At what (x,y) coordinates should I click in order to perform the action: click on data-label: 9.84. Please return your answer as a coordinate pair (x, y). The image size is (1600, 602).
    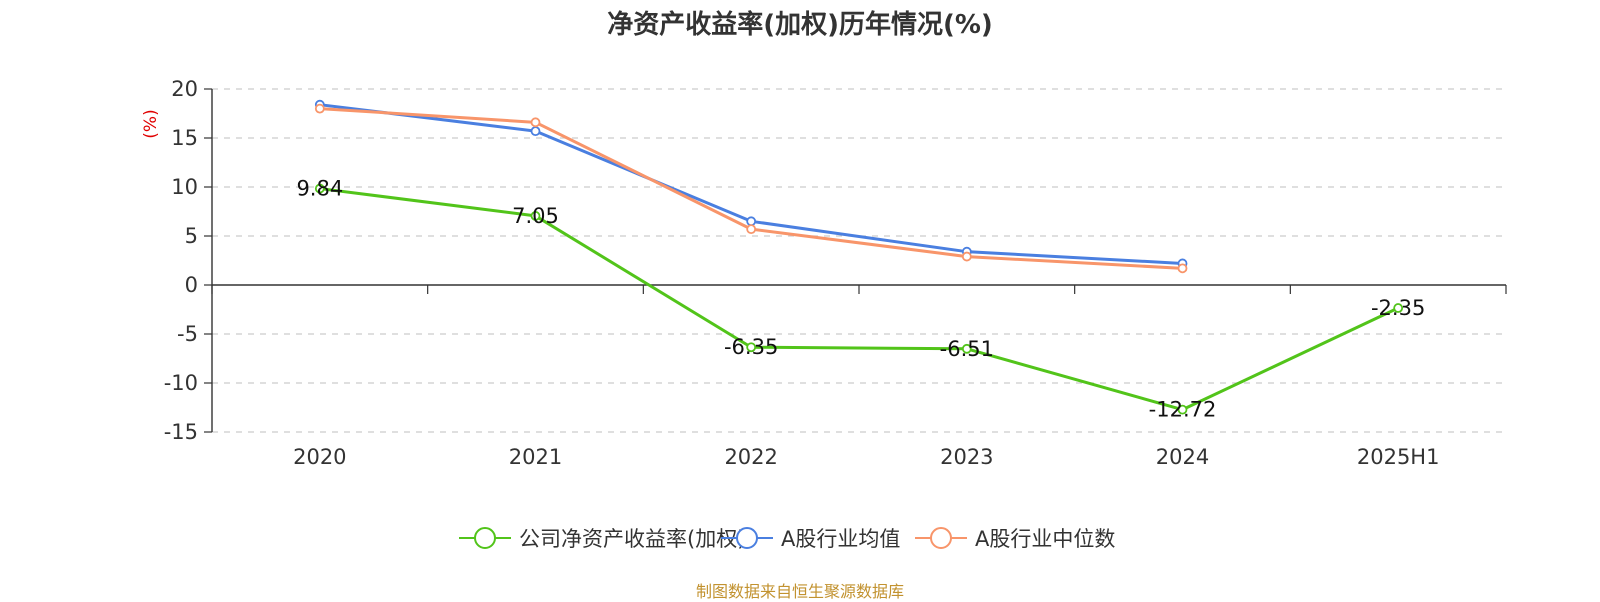
    Looking at the image, I should click on (319, 189).